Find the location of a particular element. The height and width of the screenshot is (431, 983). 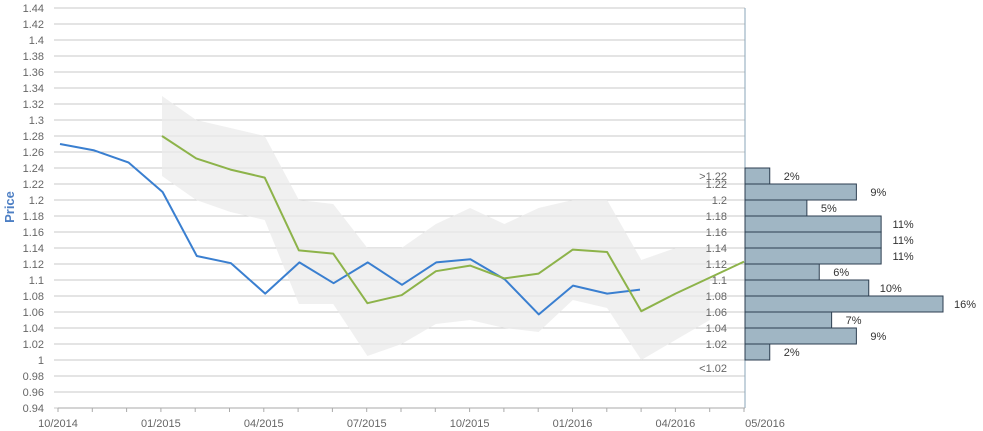

distribution-category-label: 1.1 is located at coordinates (719, 281).